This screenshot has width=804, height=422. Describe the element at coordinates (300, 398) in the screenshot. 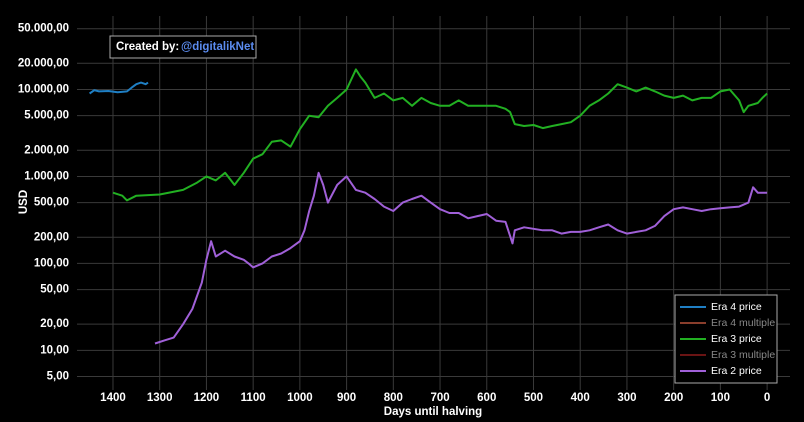

I see `x-tick-label: 1000` at that location.